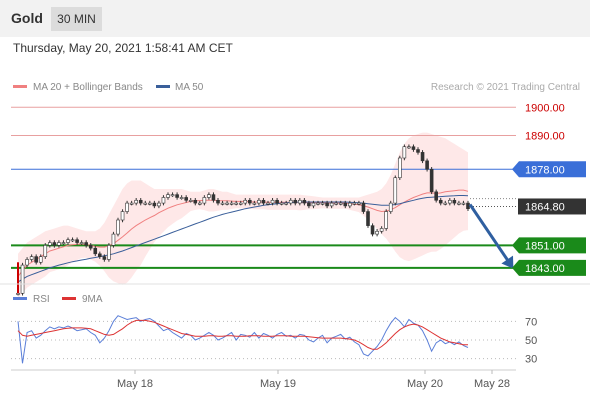 The image size is (590, 400). Describe the element at coordinates (20, 86) in the screenshot. I see `ma20-legend-swatch` at that location.